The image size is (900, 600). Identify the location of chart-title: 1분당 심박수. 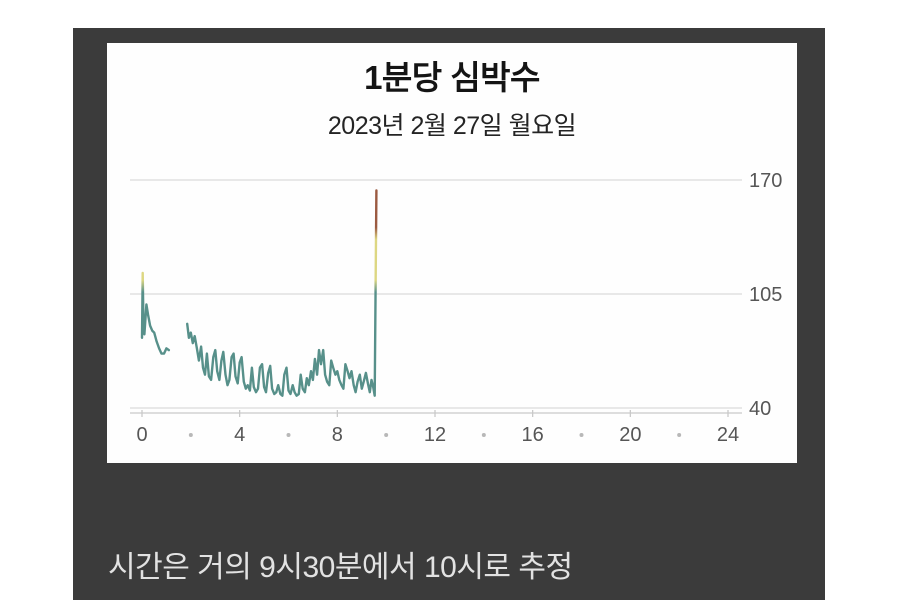
(452, 77).